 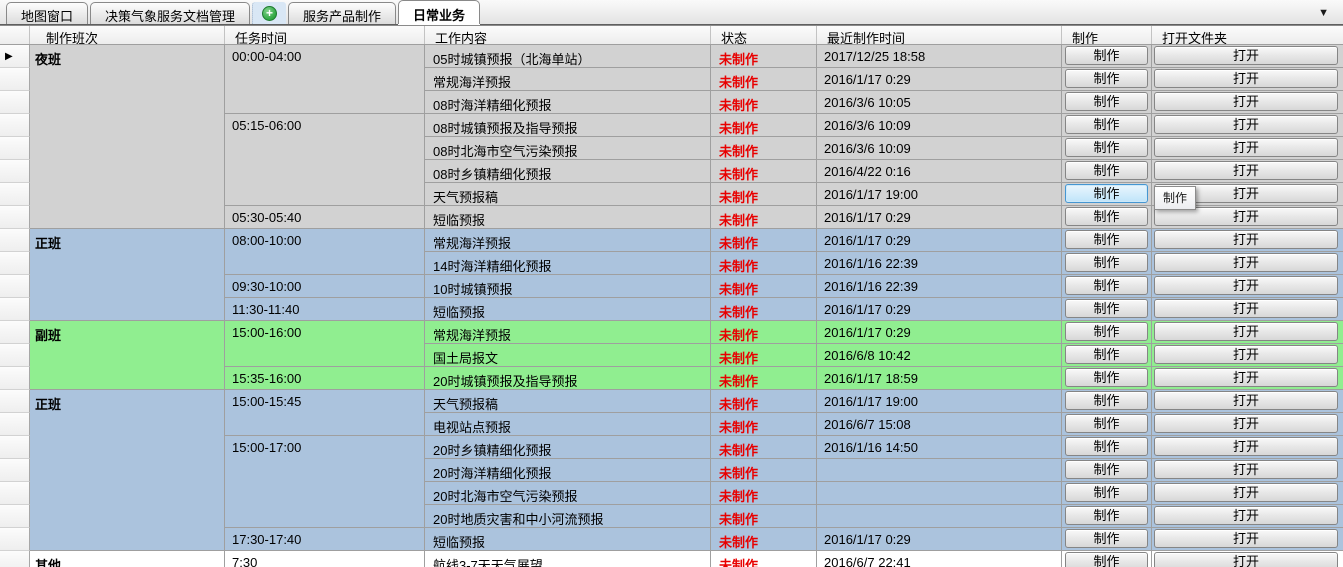 I want to click on last-made-time-cell: 2016/4/22 0:16, so click(x=939, y=171).